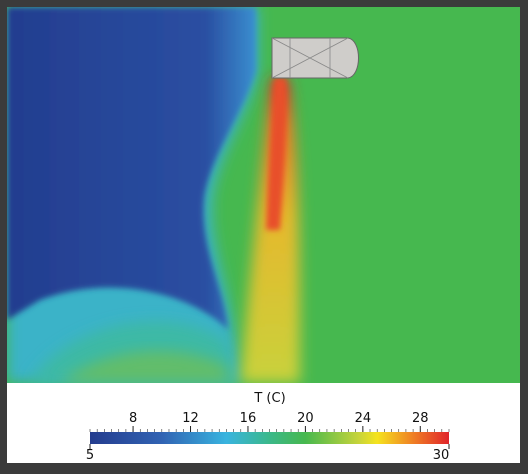 This screenshot has width=528, height=474. I want to click on tick-label: 8, so click(133, 418).